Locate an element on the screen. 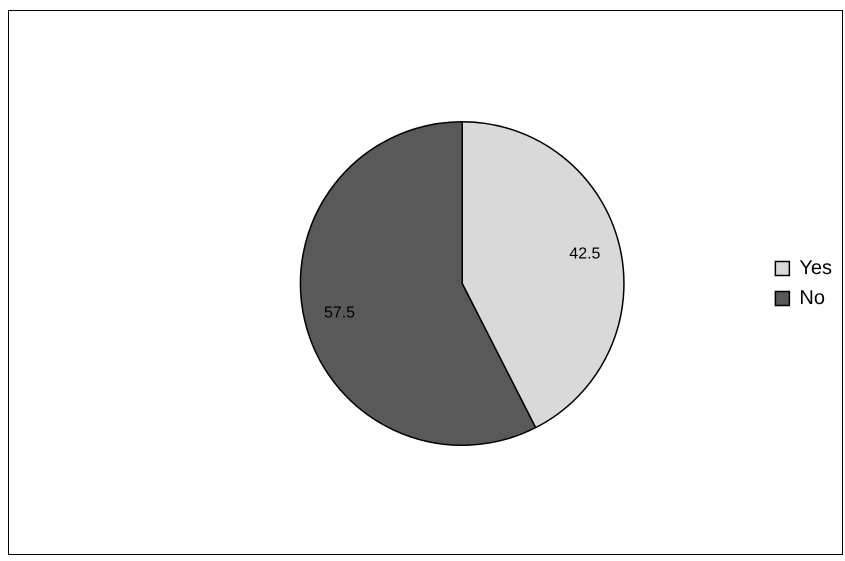 The width and height of the screenshot is (845, 561). legend-label: No is located at coordinates (812, 298).